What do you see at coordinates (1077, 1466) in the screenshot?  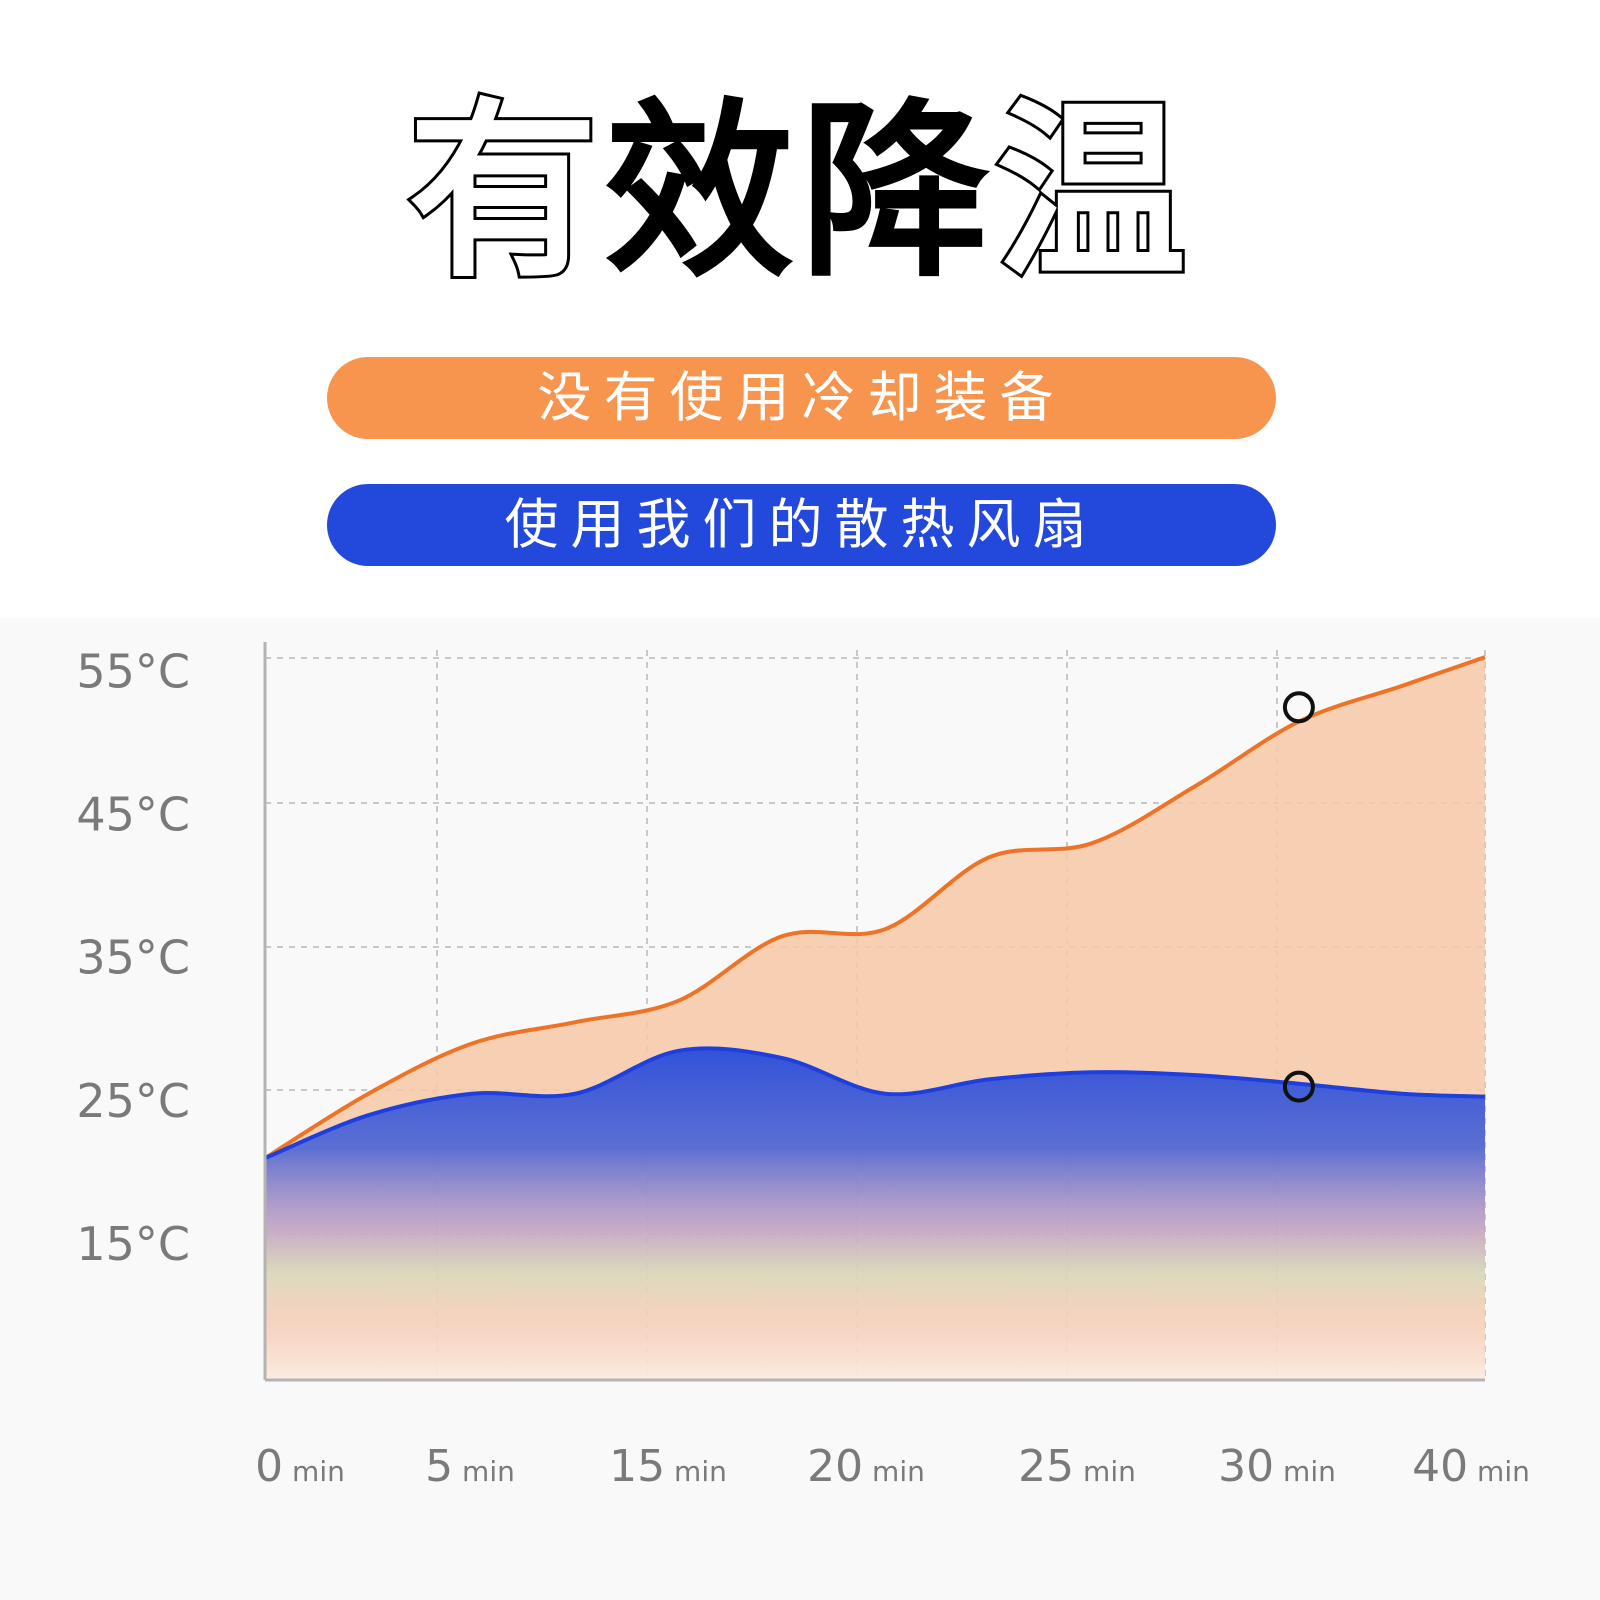 I see `x-tick-label-4: 25 min` at bounding box center [1077, 1466].